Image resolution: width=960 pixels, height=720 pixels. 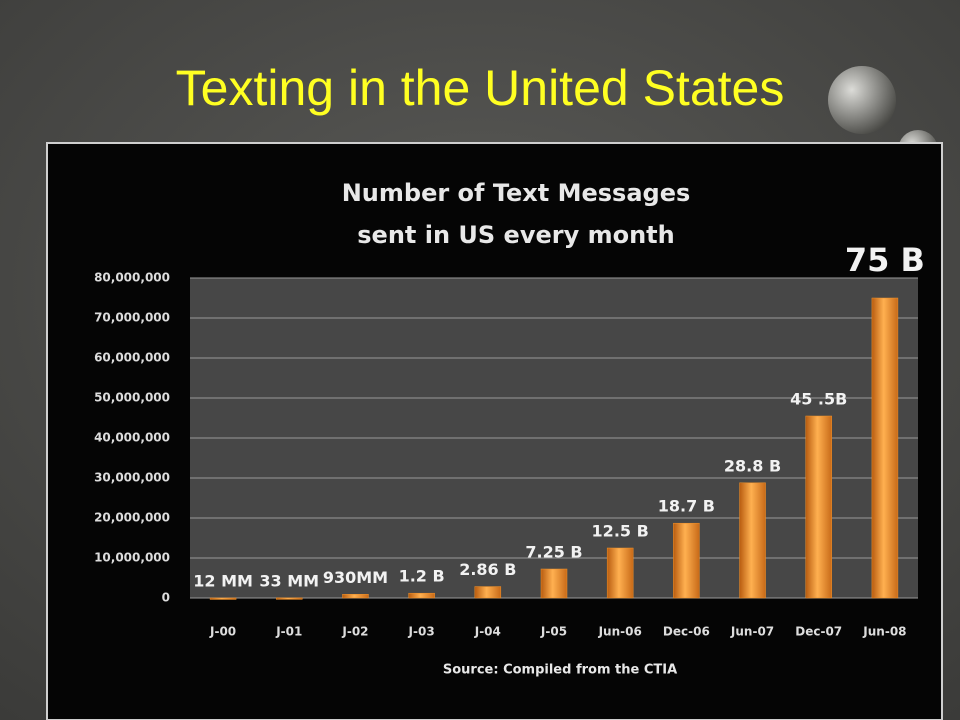 What do you see at coordinates (288, 632) in the screenshot?
I see `x-tick-label: J-01` at bounding box center [288, 632].